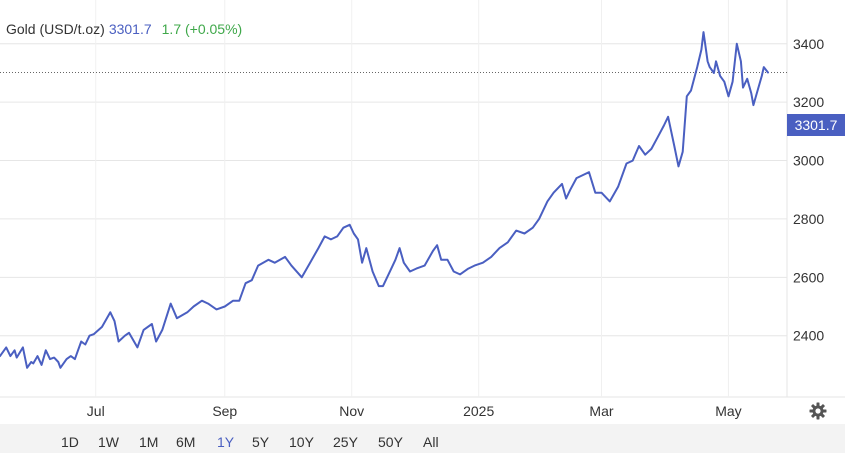 The image size is (845, 453). Describe the element at coordinates (431, 442) in the screenshot. I see `range-all-button: All` at that location.